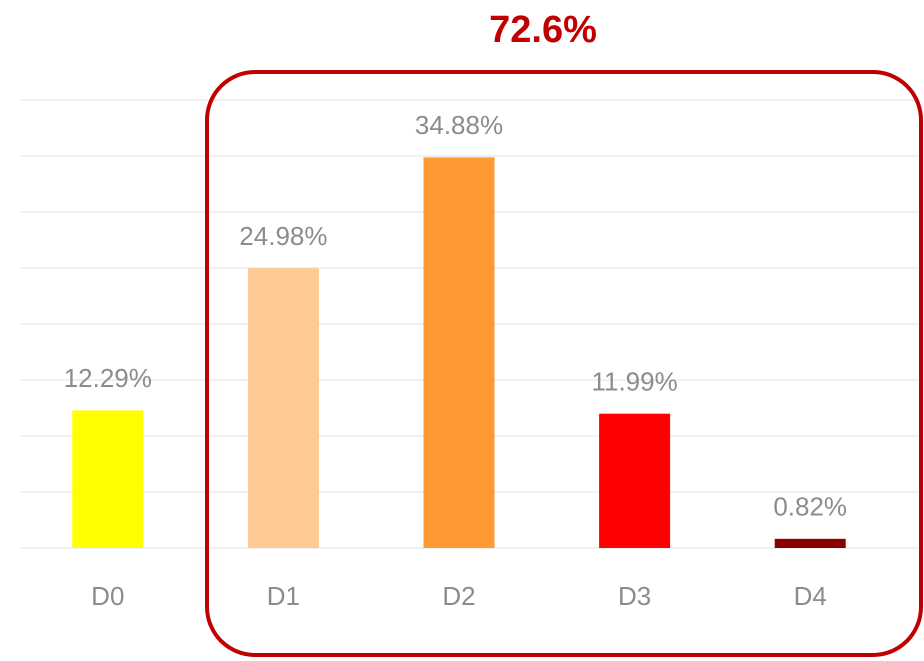 This screenshot has width=924, height=661. I want to click on value-label: 12.29%, so click(108, 378).